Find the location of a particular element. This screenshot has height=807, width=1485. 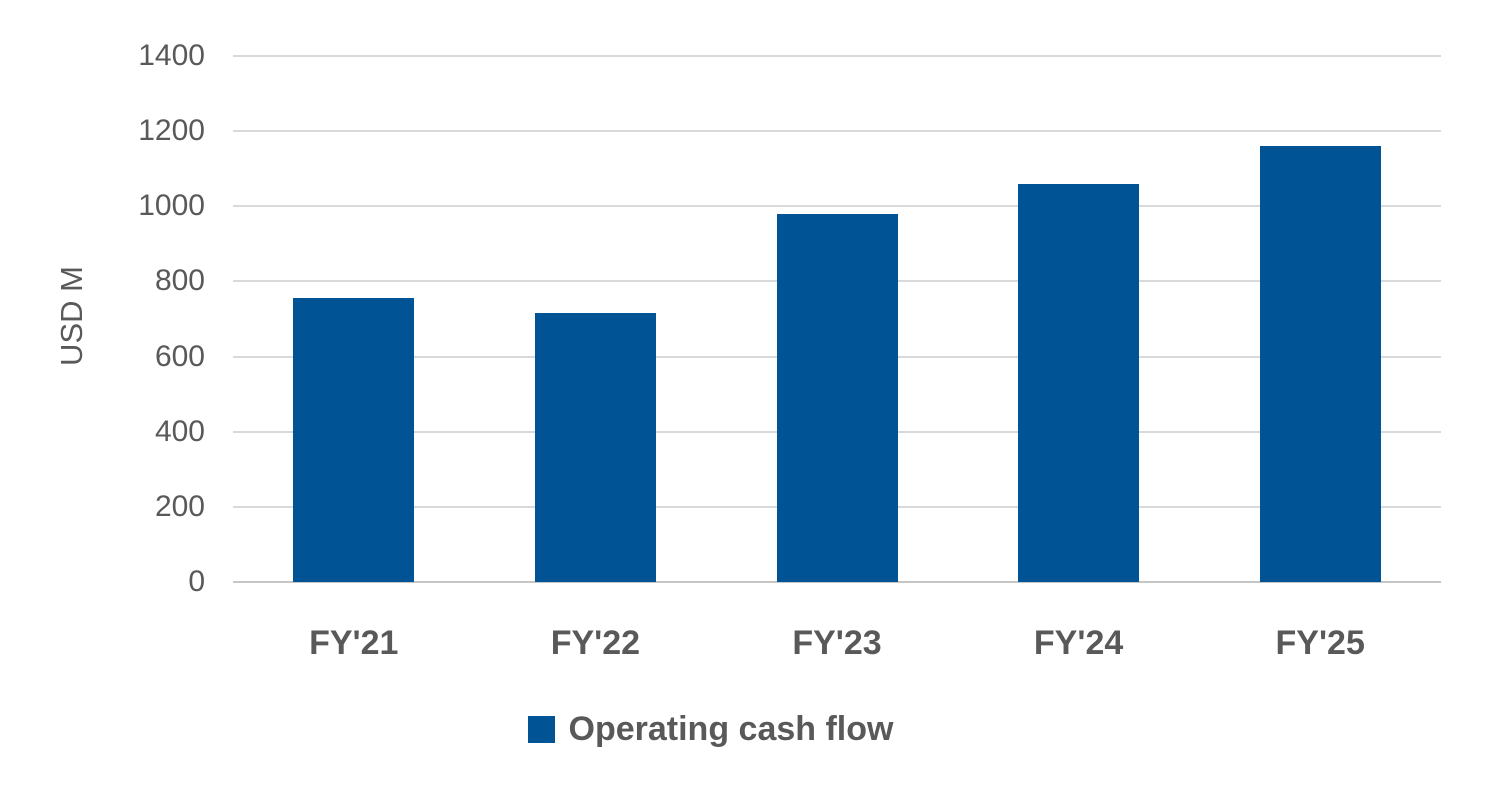

bar-fy23 is located at coordinates (837, 397).